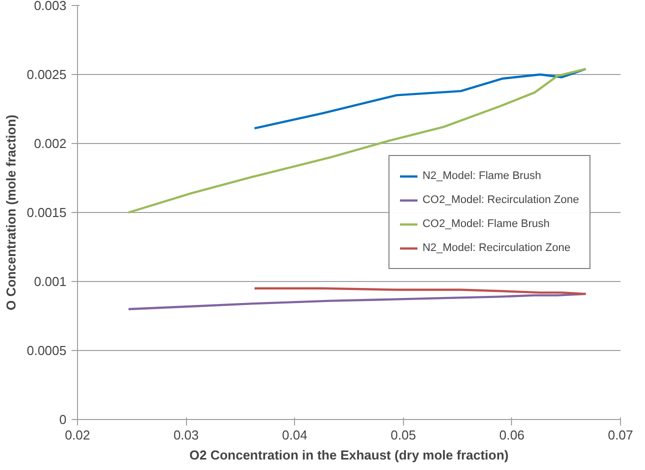 This screenshot has width=645, height=470. What do you see at coordinates (77, 435) in the screenshot?
I see `x-tick-label: 0.02` at bounding box center [77, 435].